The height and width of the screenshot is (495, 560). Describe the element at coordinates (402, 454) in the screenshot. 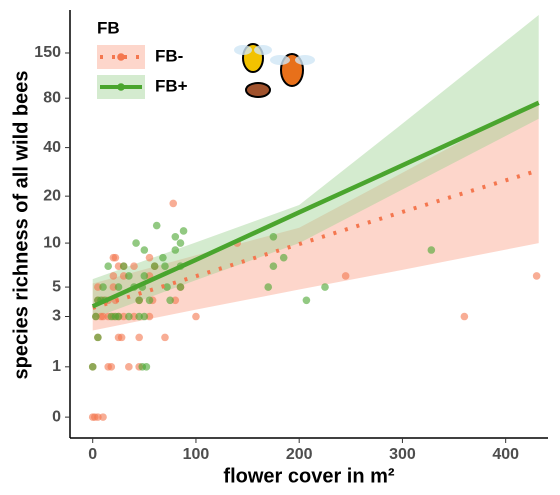

I see `x-tick-label: 300` at that location.